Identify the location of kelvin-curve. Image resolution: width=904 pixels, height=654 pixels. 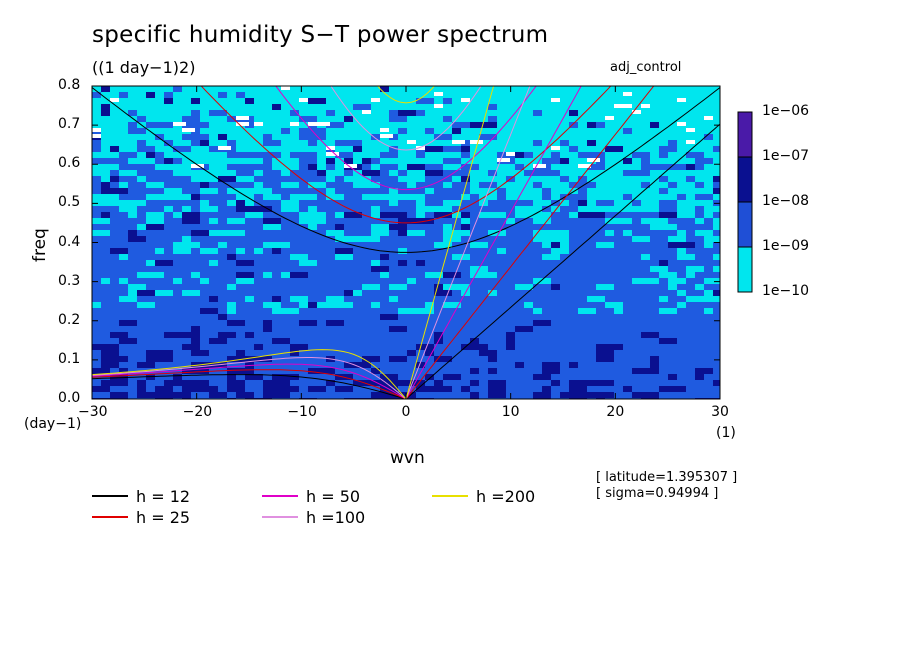
(450, 242).